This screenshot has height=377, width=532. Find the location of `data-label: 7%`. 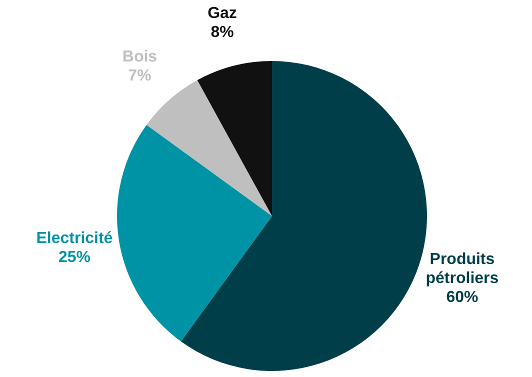

data-label: 7% is located at coordinates (140, 75).